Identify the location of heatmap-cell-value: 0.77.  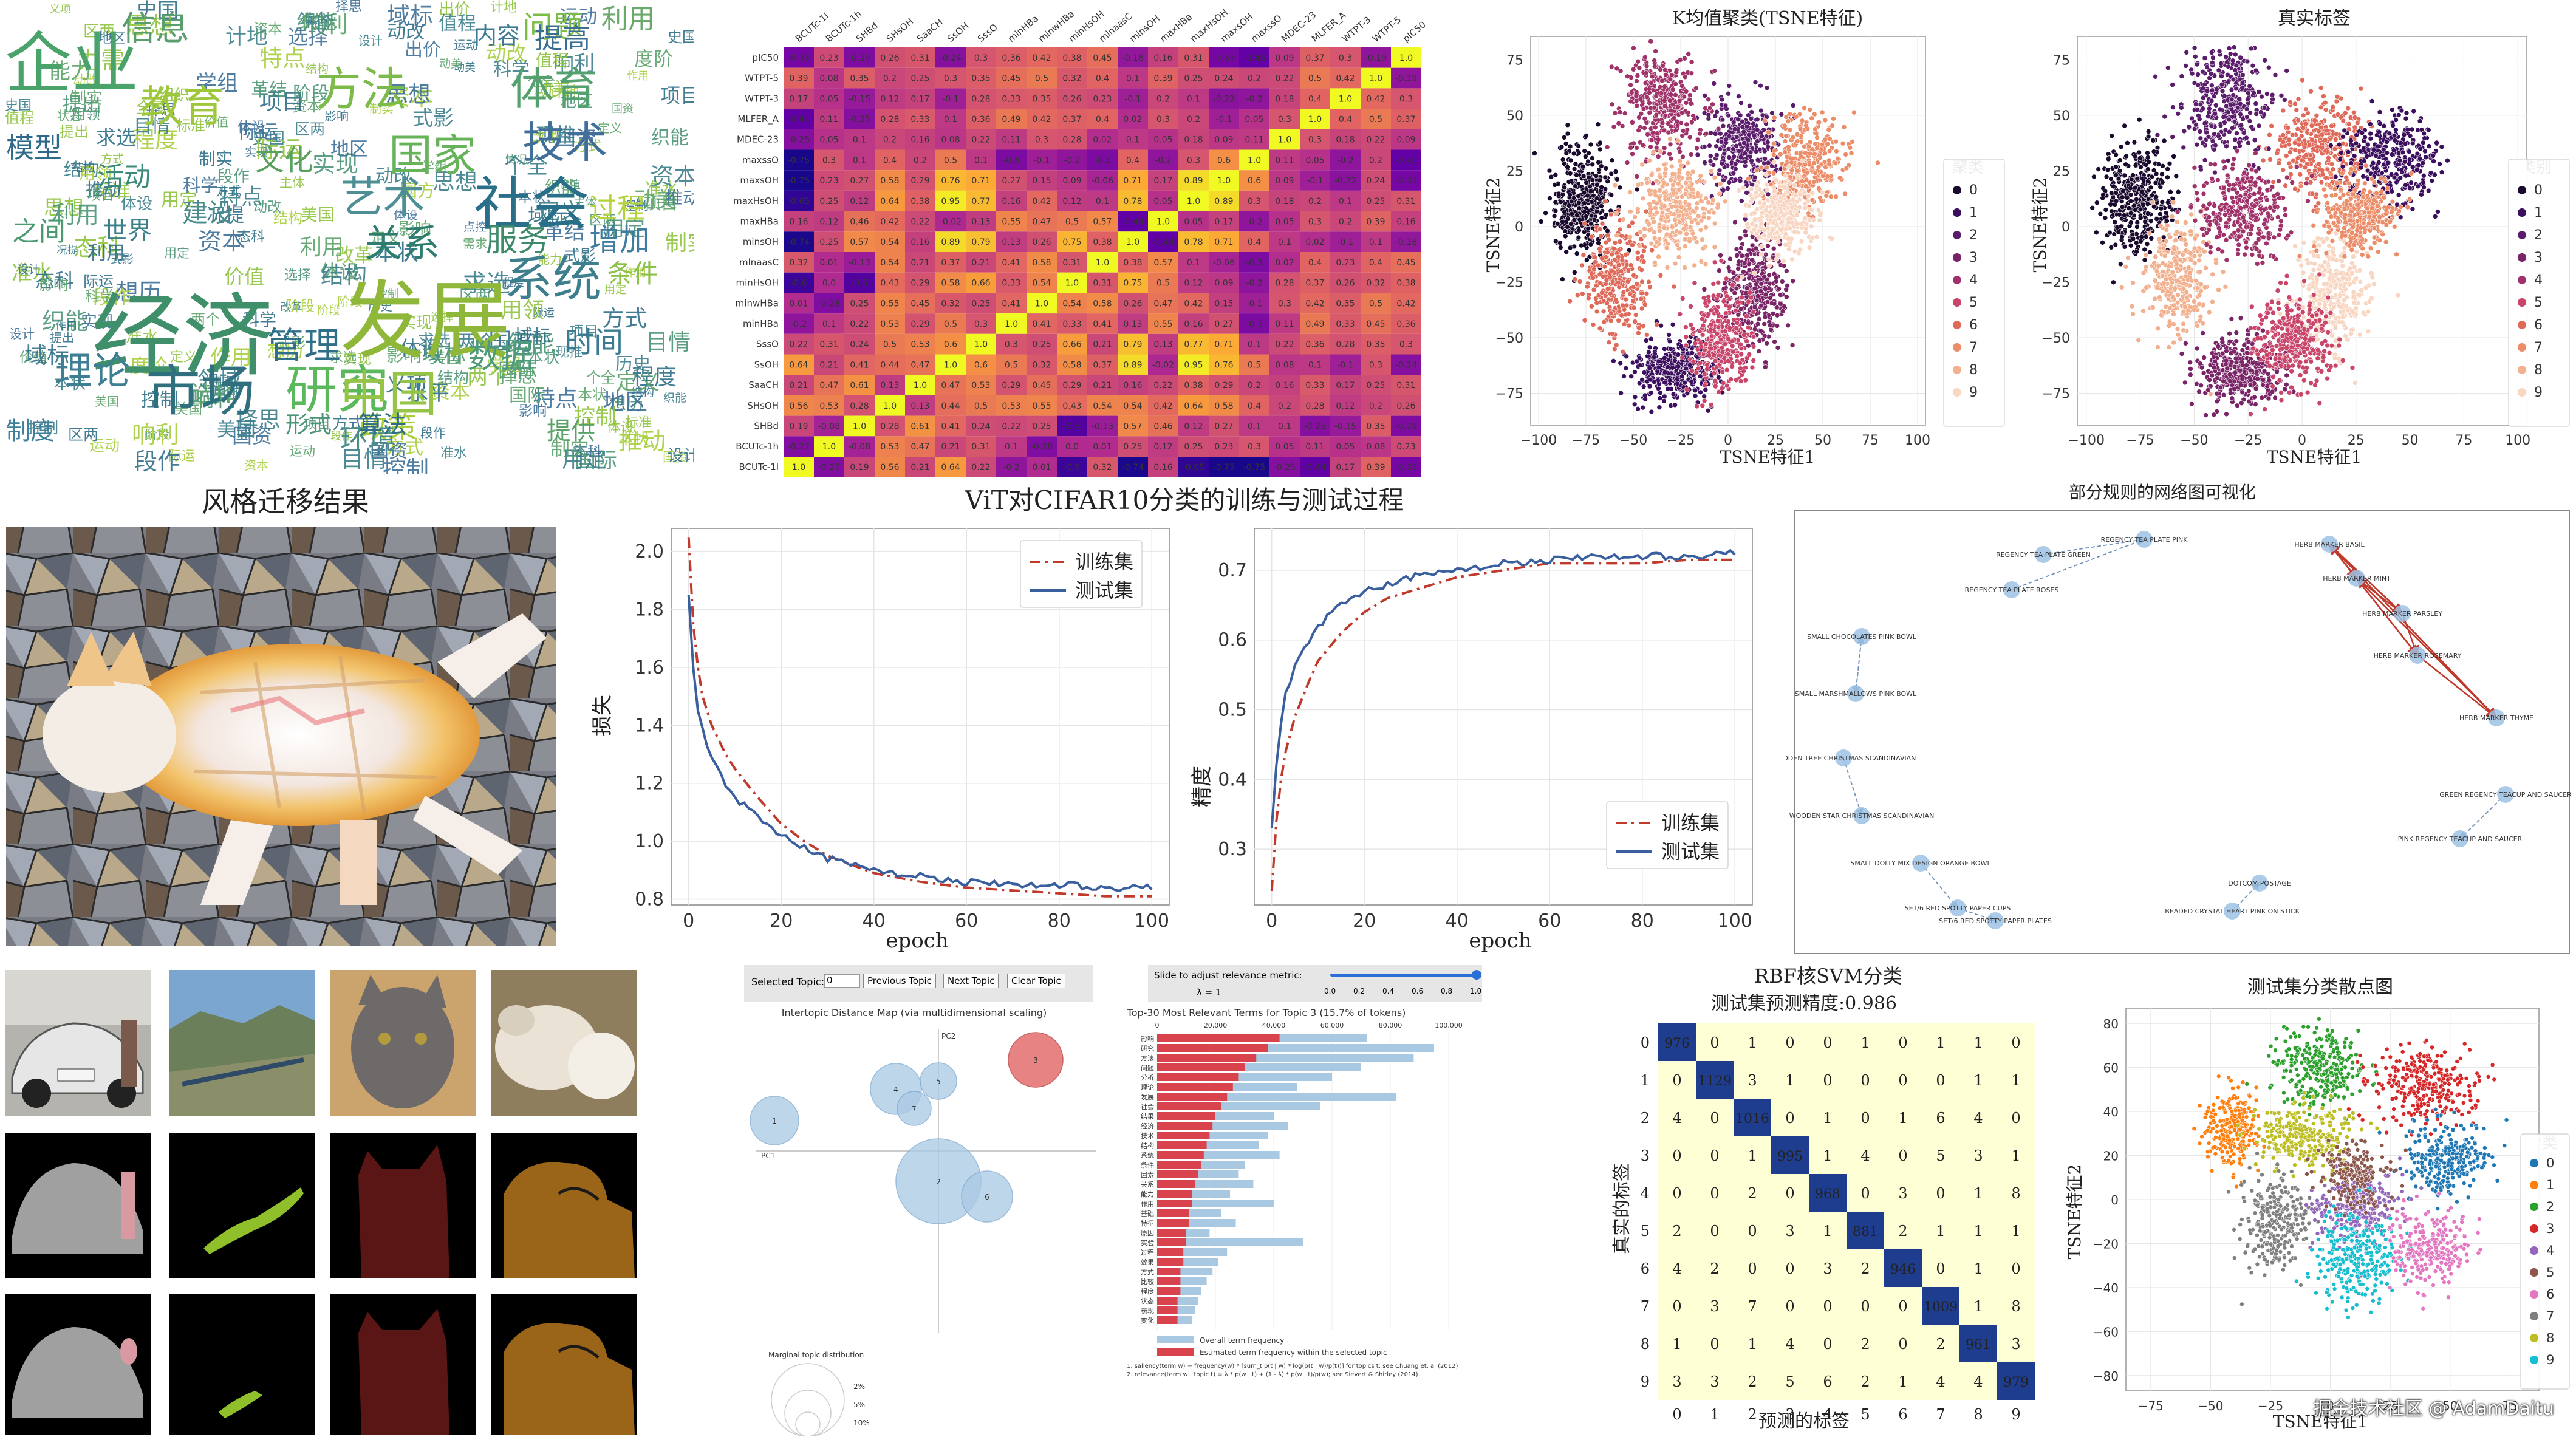
(1193, 345).